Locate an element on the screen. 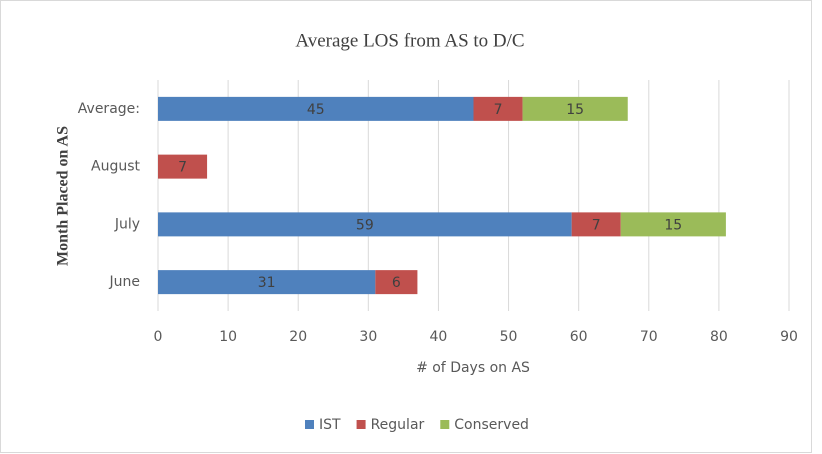 This screenshot has height=454, width=822. data-label: 45 is located at coordinates (316, 110).